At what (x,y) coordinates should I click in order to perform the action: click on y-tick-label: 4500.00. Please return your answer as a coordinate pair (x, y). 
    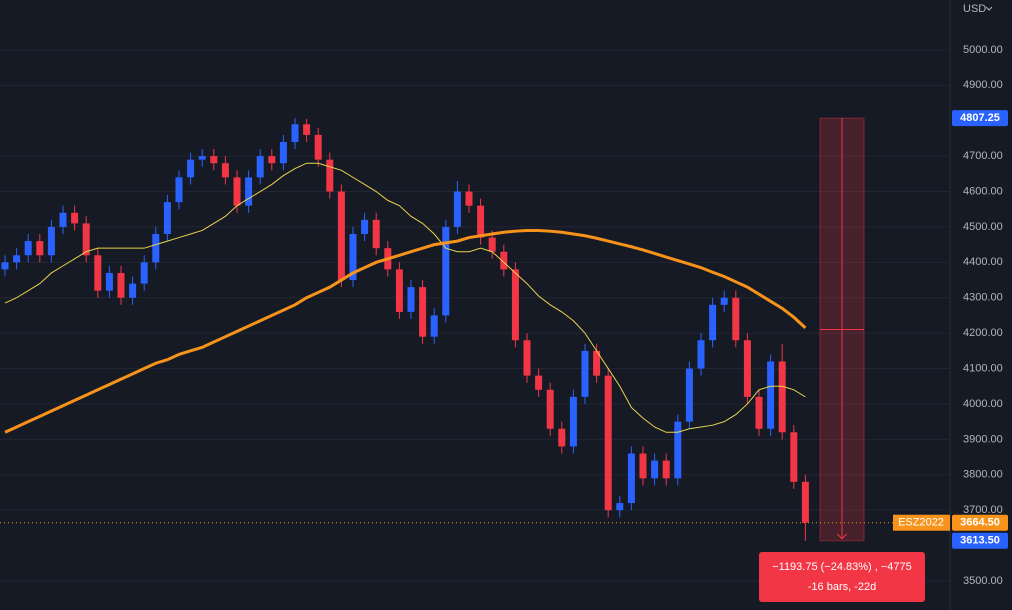
    Looking at the image, I should click on (983, 227).